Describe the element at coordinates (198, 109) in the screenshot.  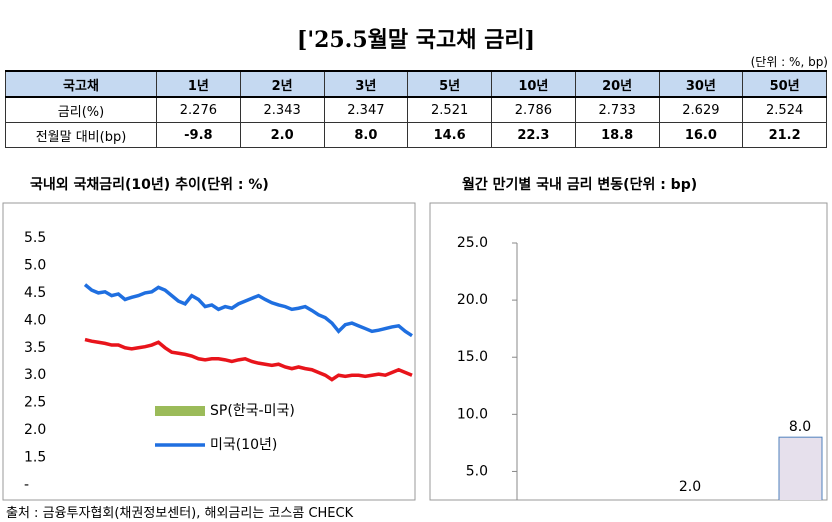
I see `table-cell: 2.276` at that location.